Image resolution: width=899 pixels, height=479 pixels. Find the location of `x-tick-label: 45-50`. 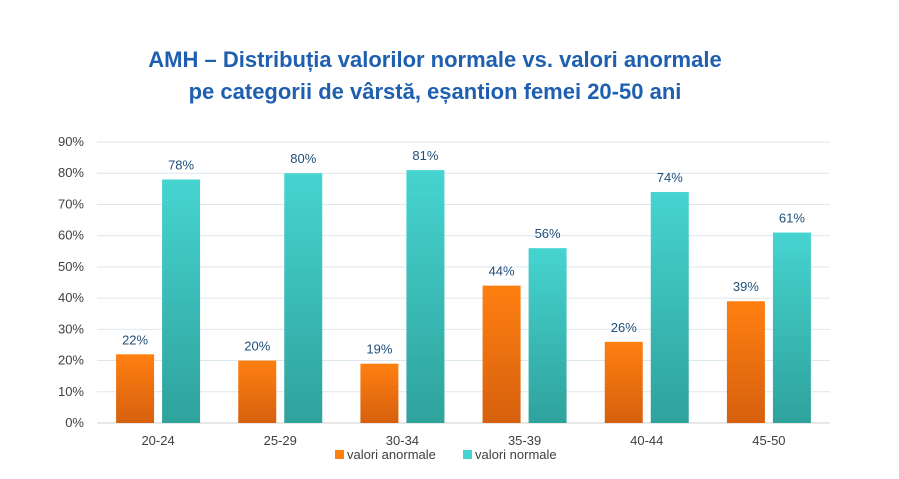

x-tick-label: 45-50 is located at coordinates (768, 440).